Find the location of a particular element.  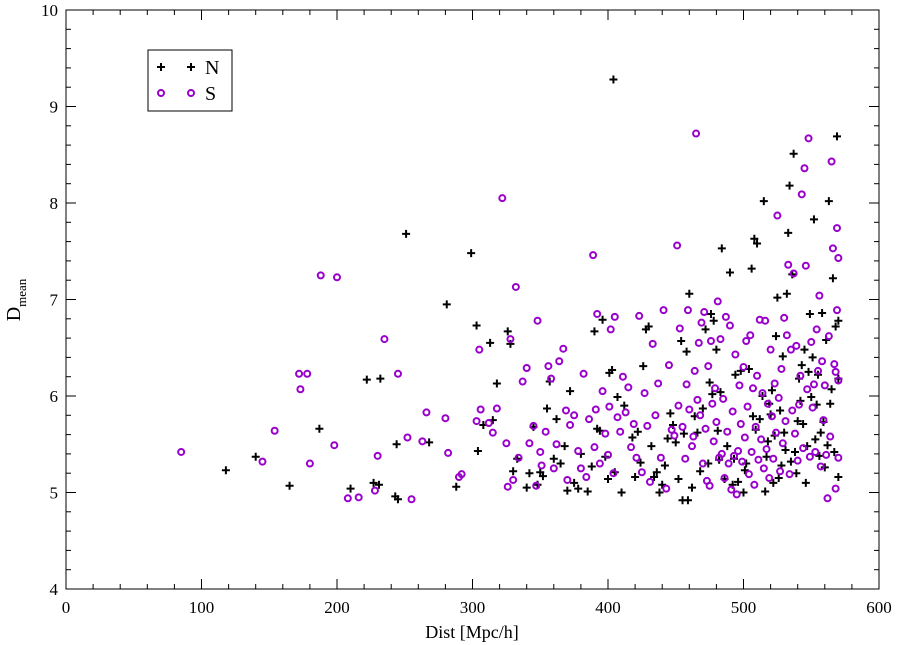

legend-label-n: N is located at coordinates (212, 68).